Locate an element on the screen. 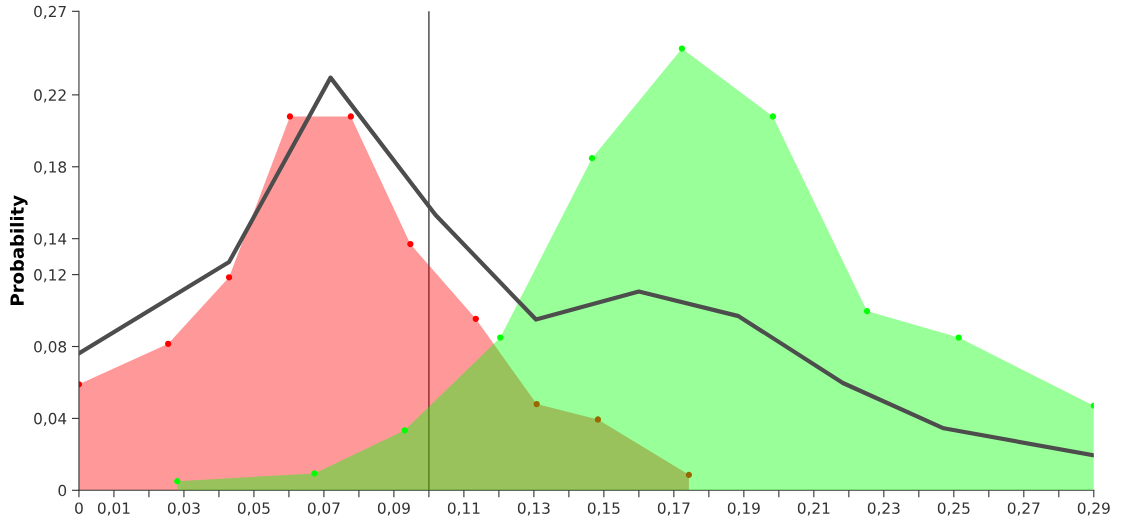 The height and width of the screenshot is (528, 1123). y-tick-label: 0,12 is located at coordinates (50, 276).